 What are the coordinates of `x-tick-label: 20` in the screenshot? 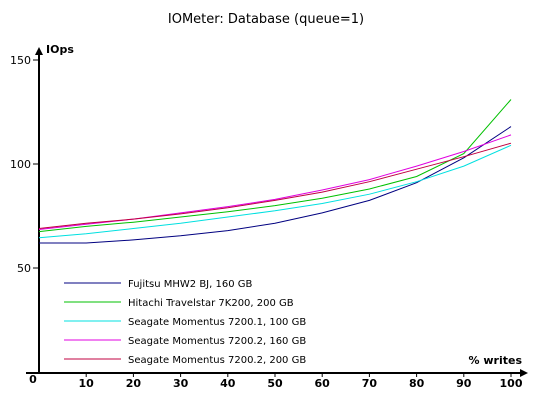 It's located at (134, 383).